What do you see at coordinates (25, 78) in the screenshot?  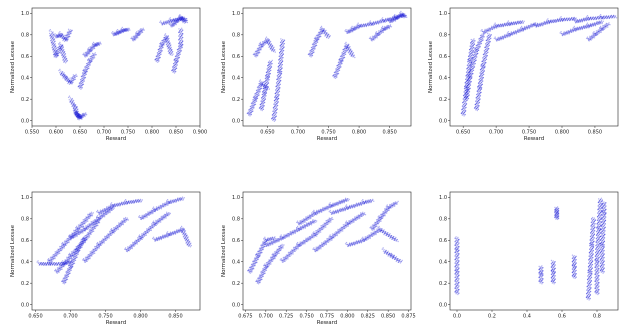 I see `y-tick-label: 0.4` at bounding box center [25, 78].